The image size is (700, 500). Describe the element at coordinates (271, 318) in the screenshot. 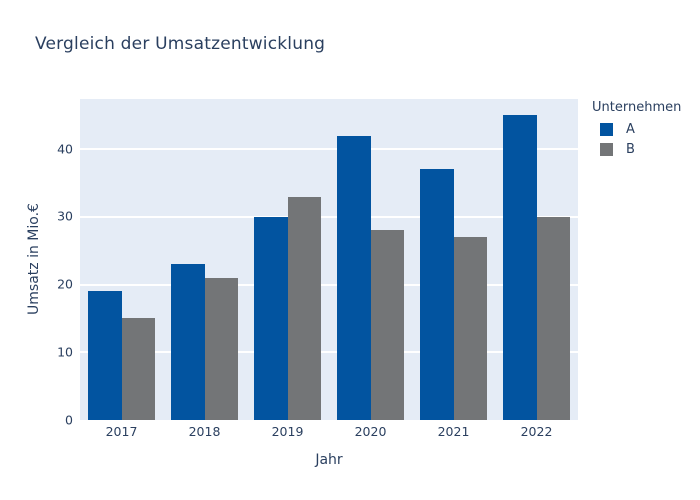

I see `bar-A-2019` at that location.